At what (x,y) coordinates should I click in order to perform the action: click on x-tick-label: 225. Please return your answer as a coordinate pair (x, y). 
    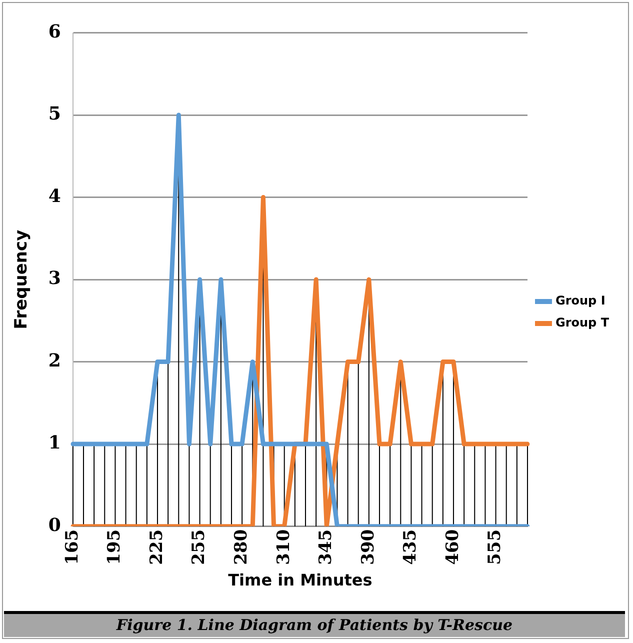
    Looking at the image, I should click on (156, 547).